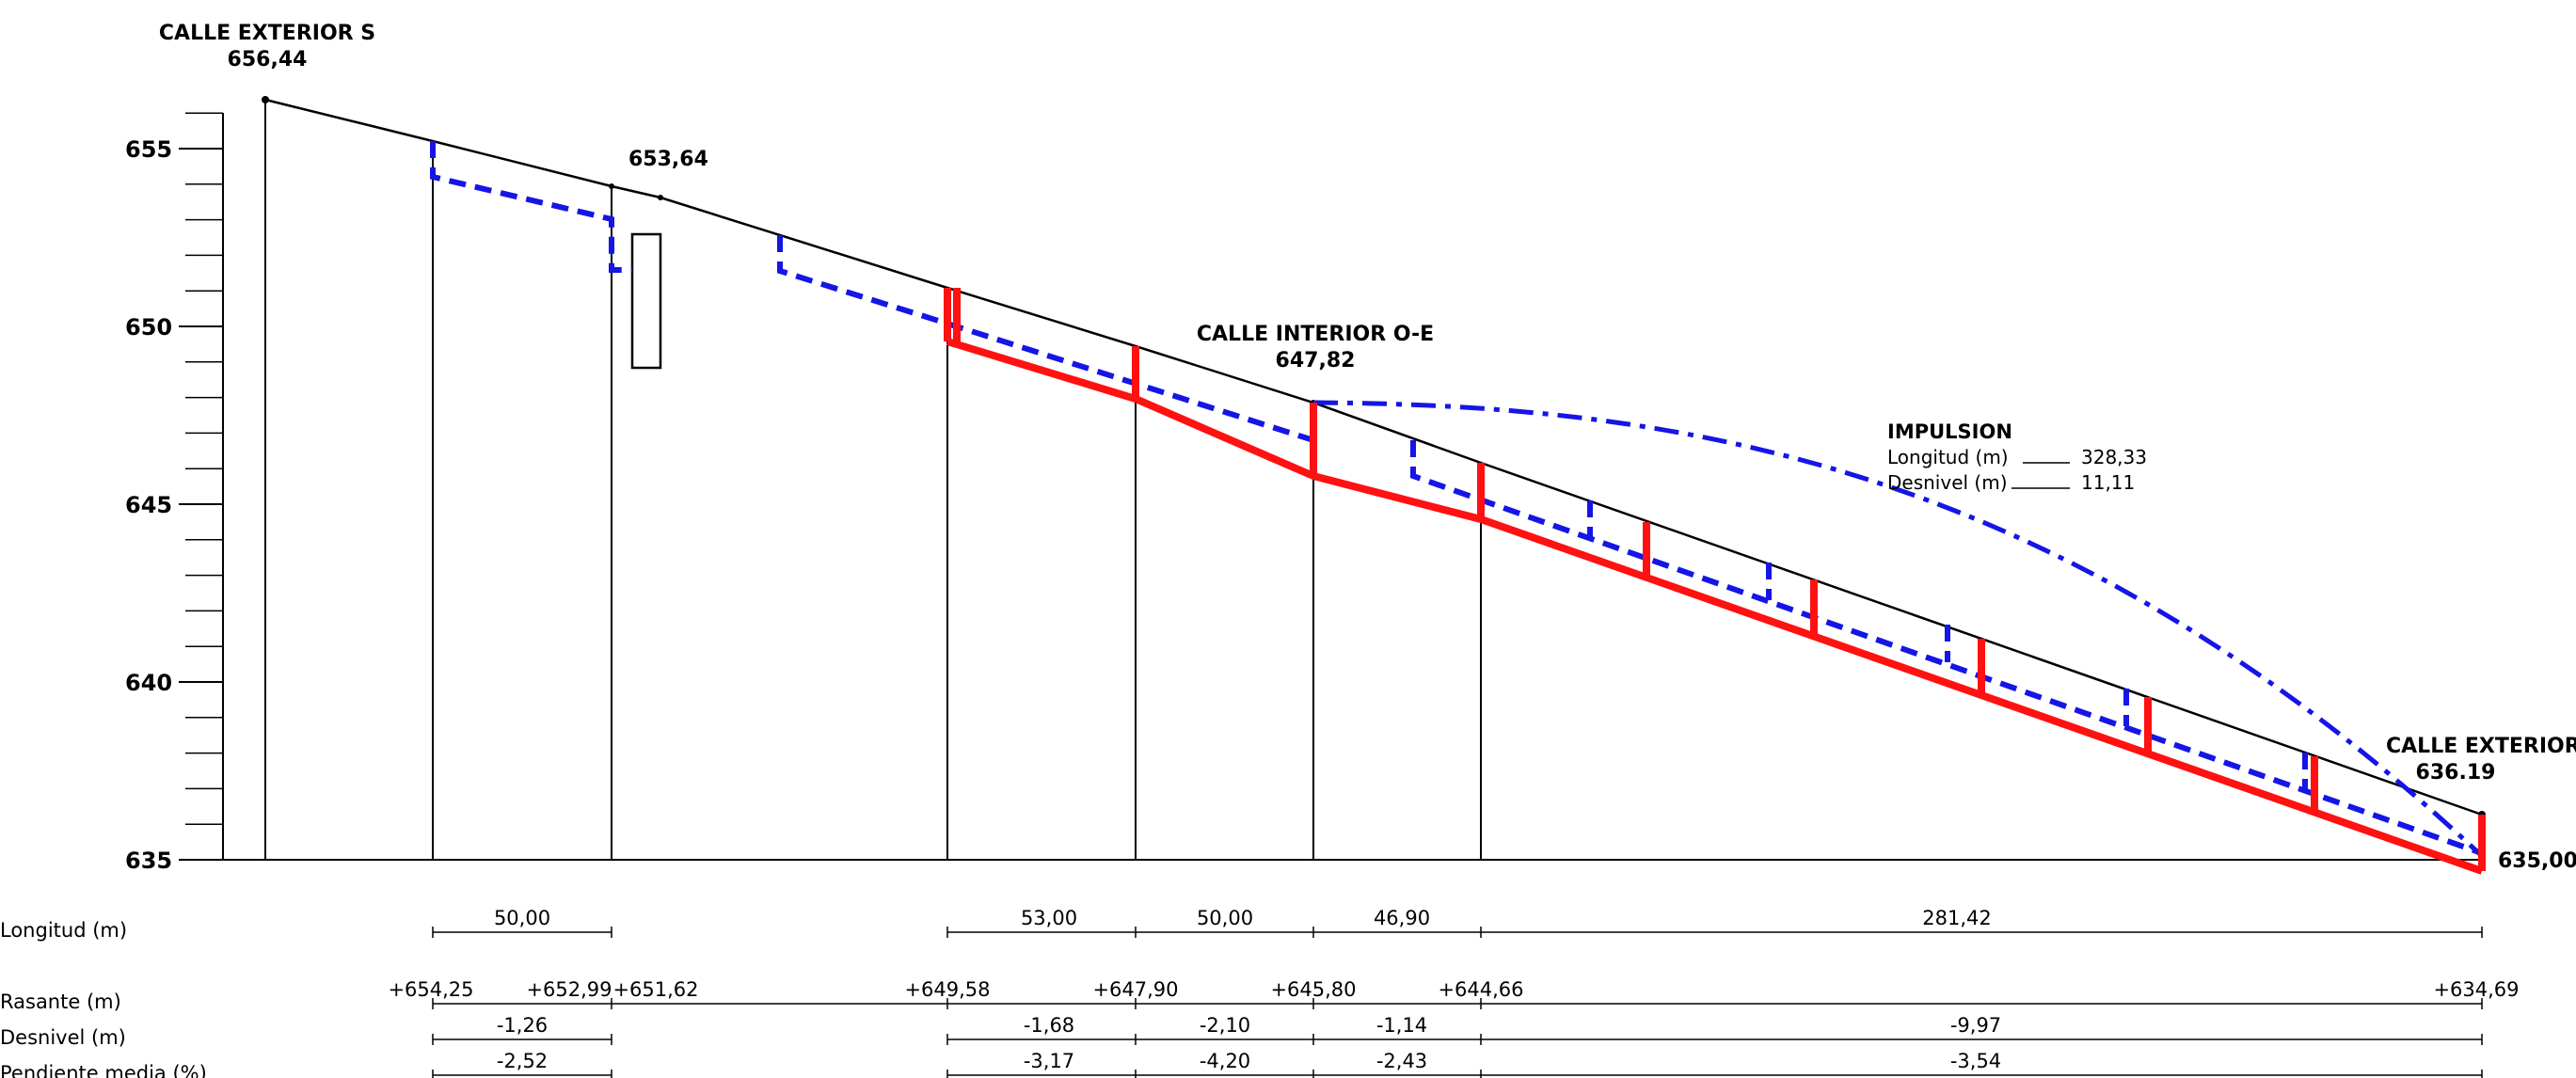 The height and width of the screenshot is (1078, 2576). I want to click on axis-minor-ticks, so click(204, 487).